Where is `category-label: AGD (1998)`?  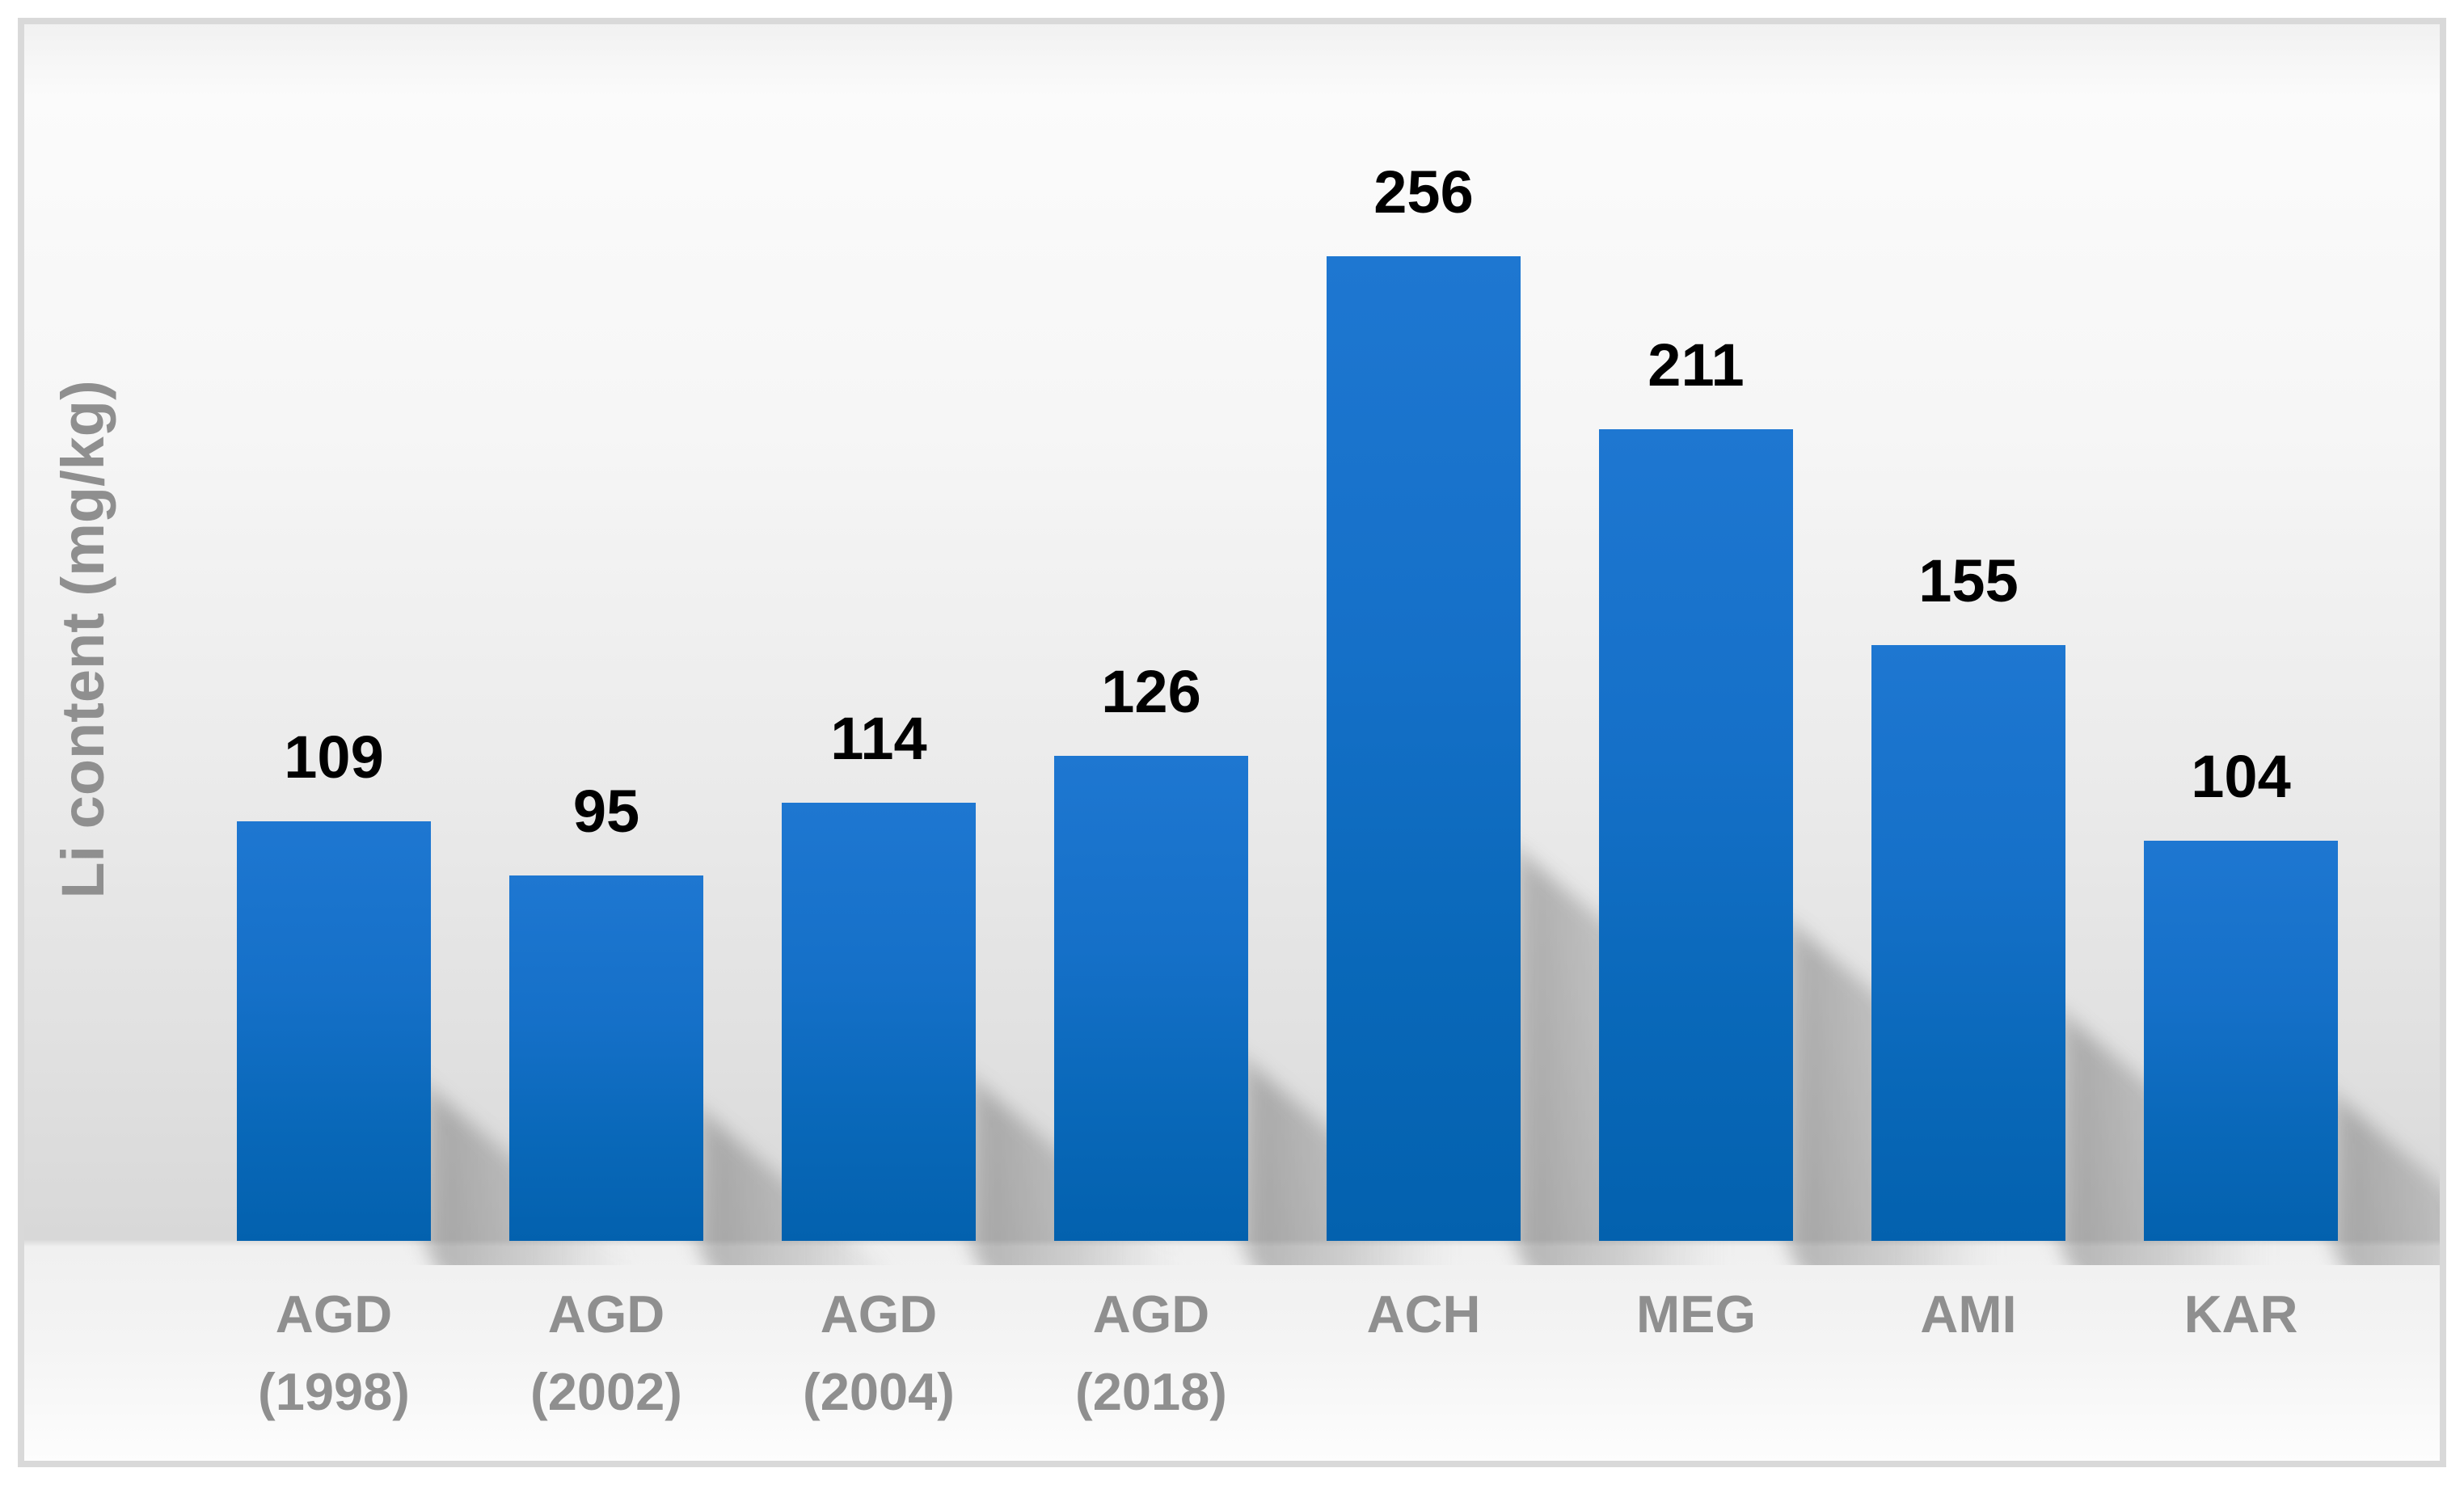
category-label: AGD (1998) is located at coordinates (334, 1353).